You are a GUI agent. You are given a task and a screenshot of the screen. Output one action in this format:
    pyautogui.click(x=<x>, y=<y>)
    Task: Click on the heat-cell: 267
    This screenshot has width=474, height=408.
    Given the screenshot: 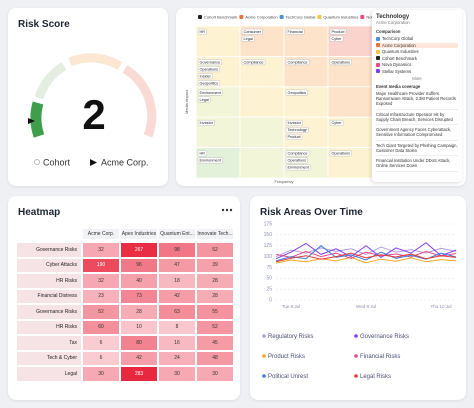 What is the action you would take?
    pyautogui.click(x=139, y=250)
    